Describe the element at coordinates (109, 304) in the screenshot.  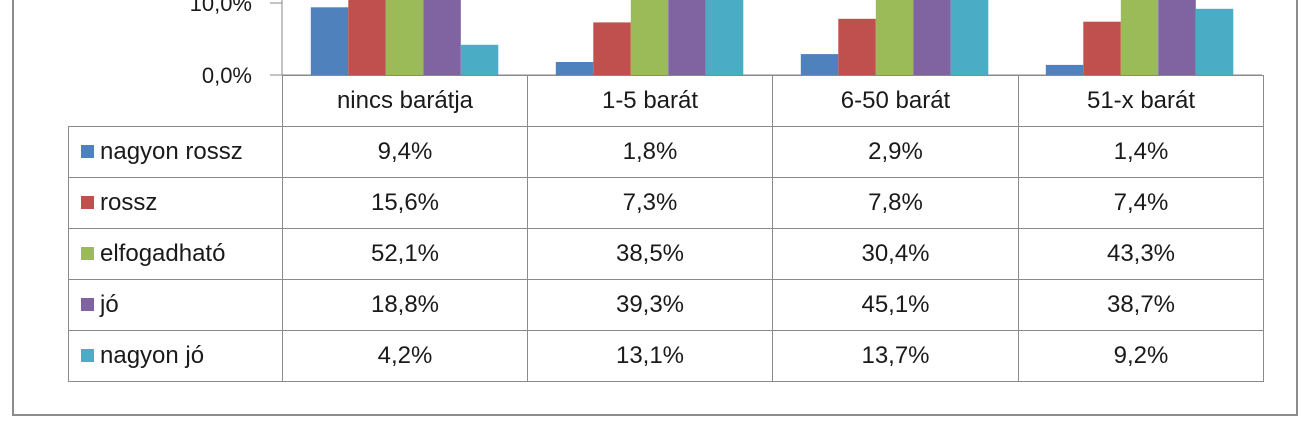
I see `series-label: jó` at that location.